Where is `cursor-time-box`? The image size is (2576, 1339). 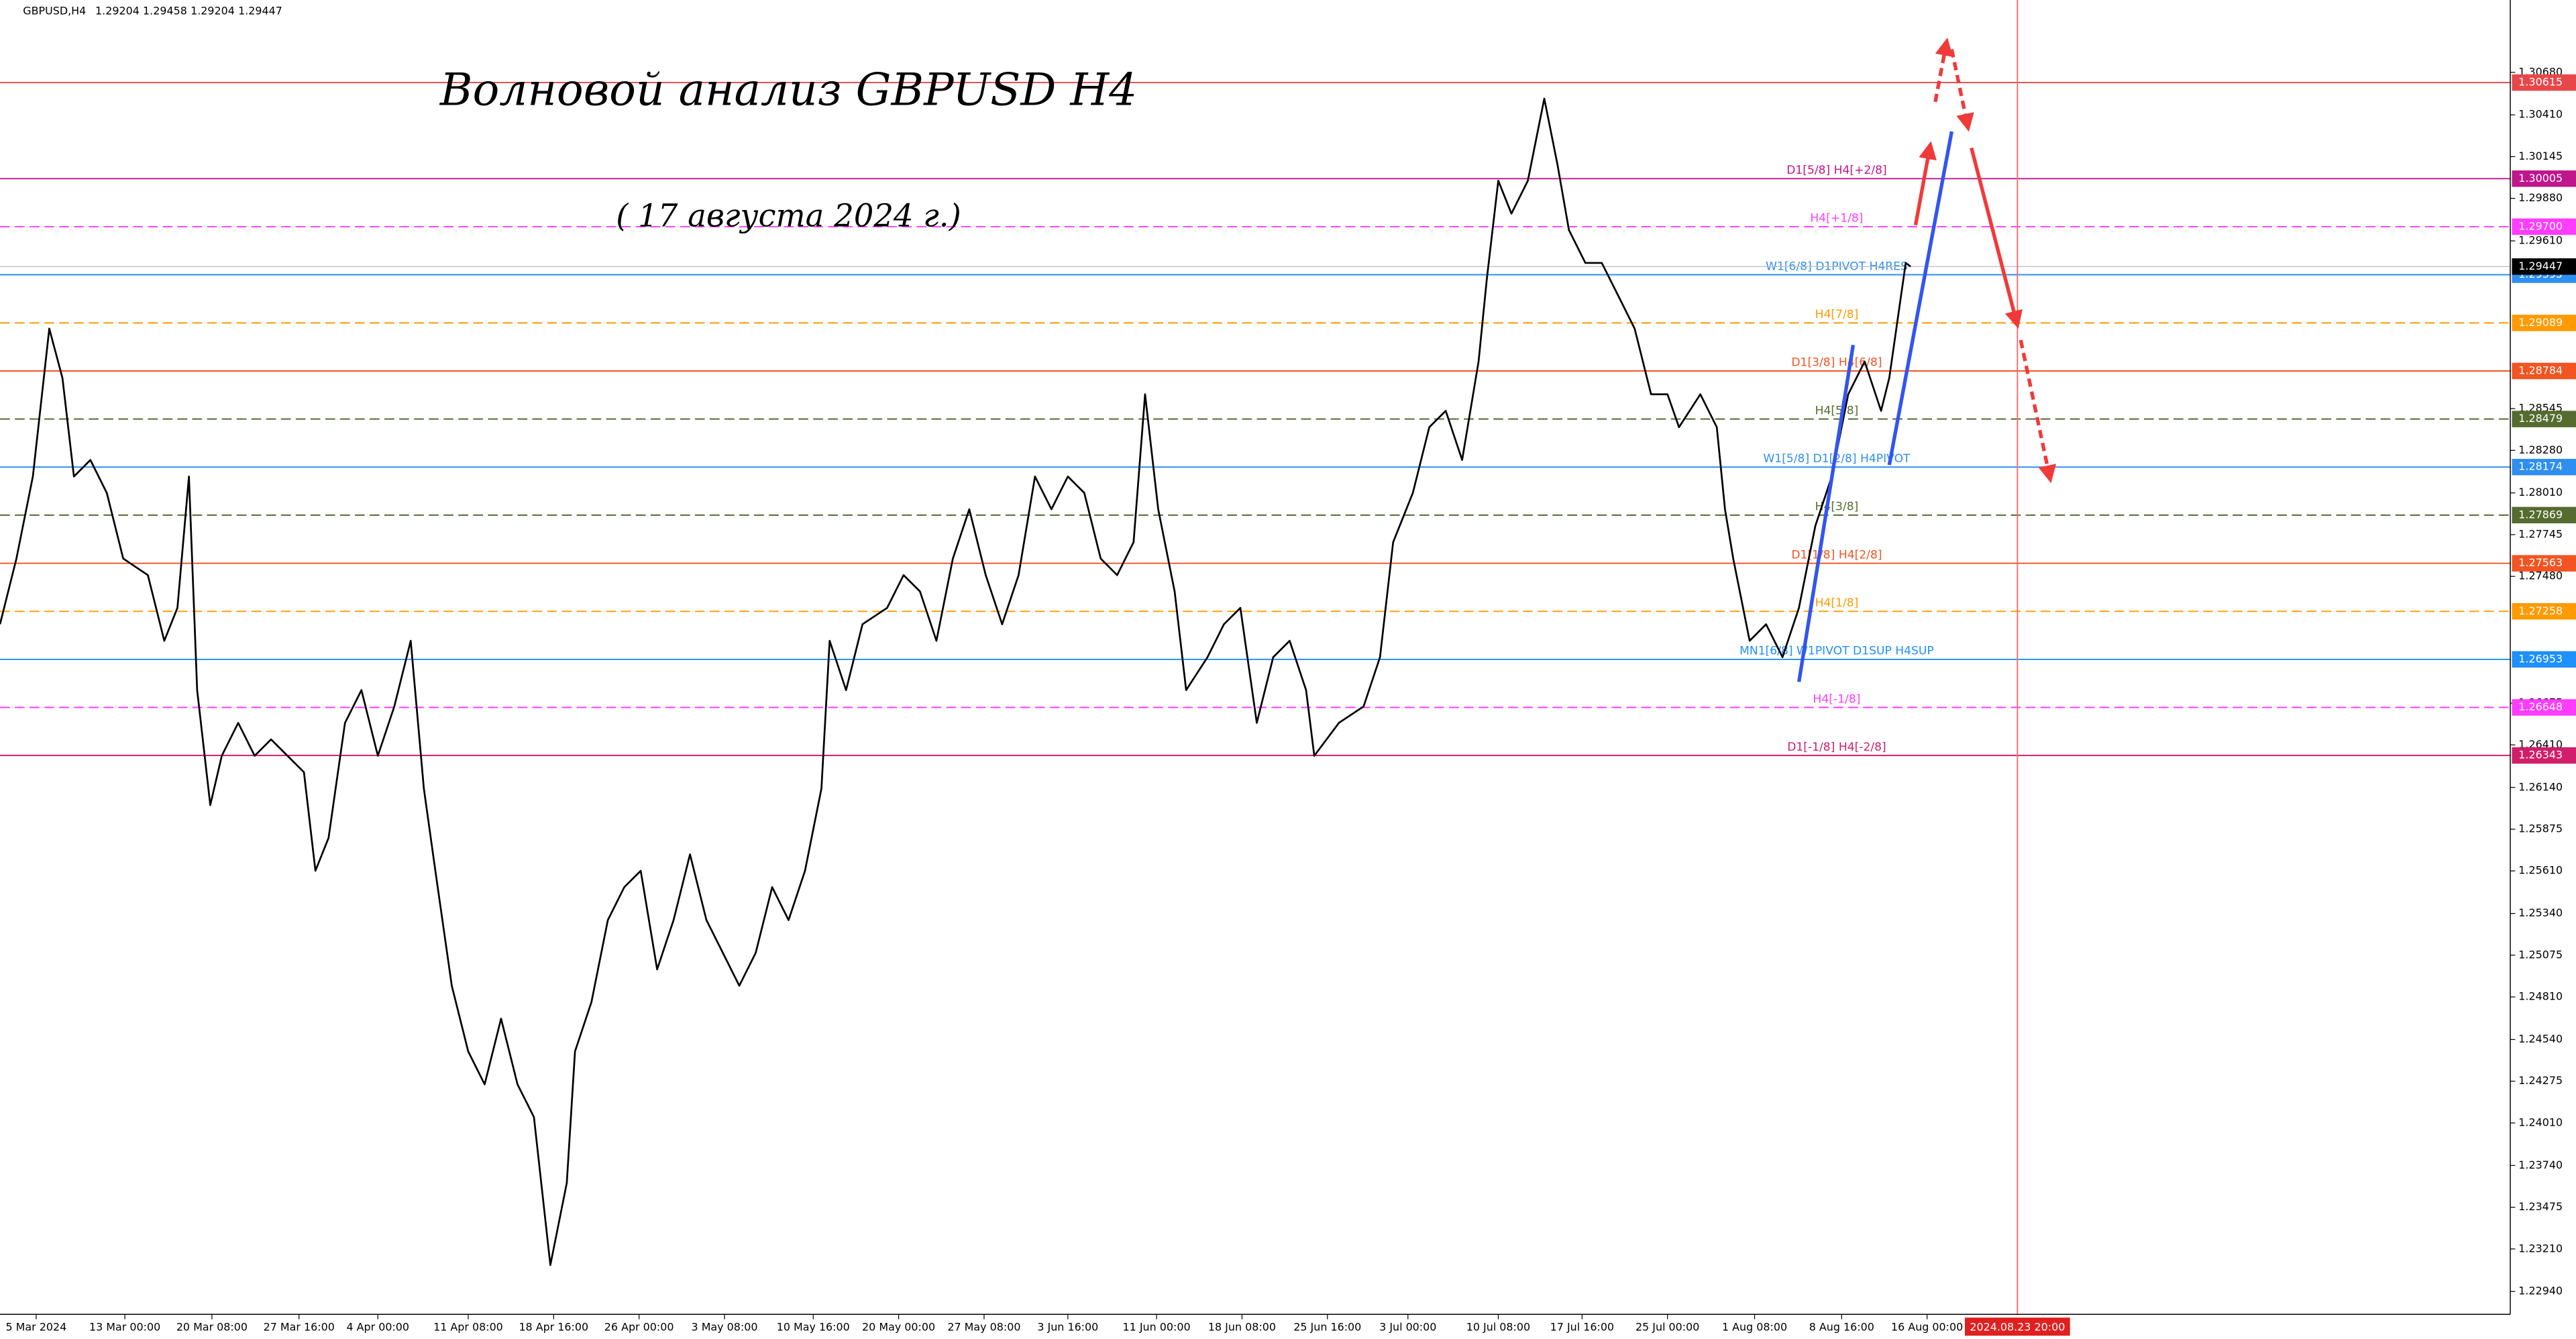 cursor-time-box is located at coordinates (2017, 1327).